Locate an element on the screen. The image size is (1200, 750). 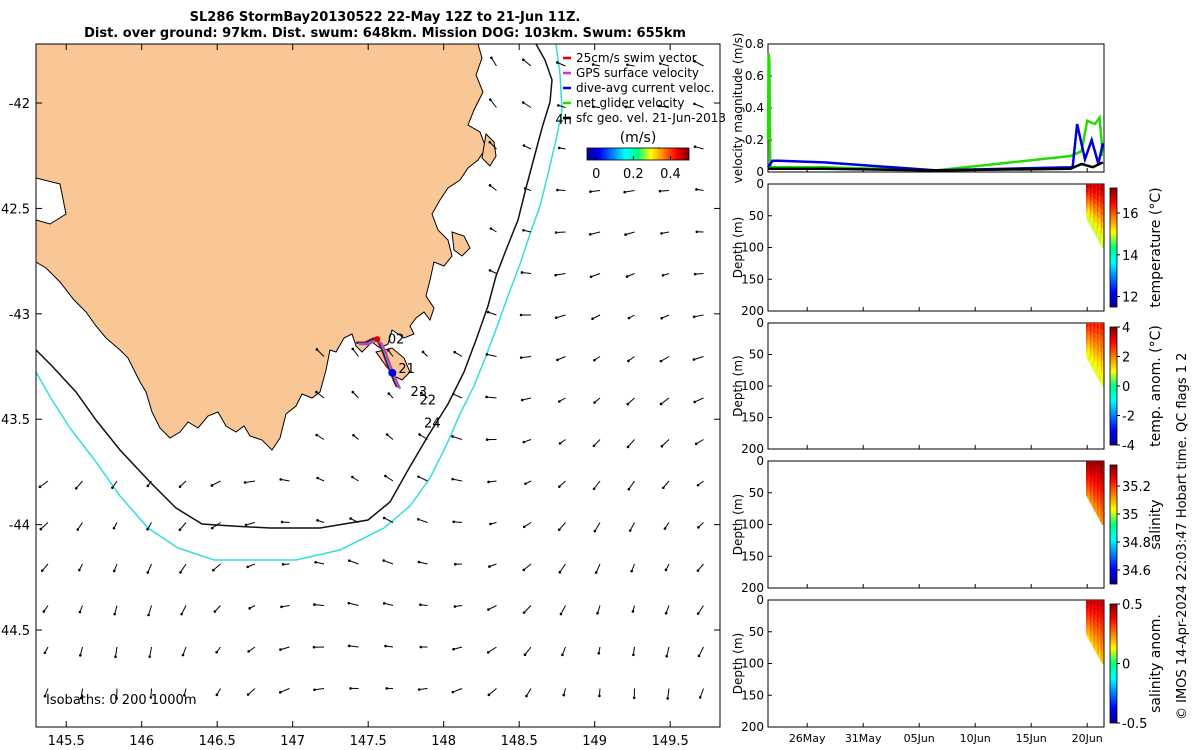
land-maria-island is located at coordinates (489, 149).